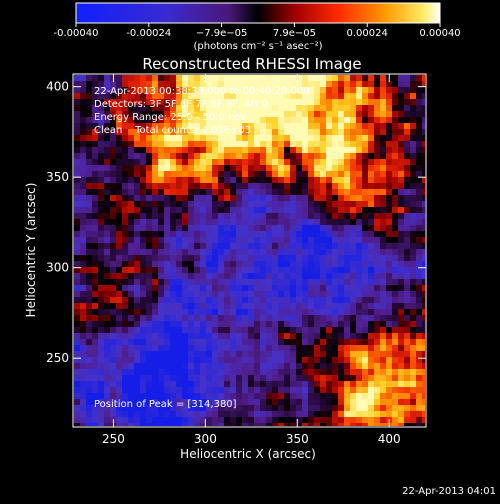 Image resolution: width=500 pixels, height=504 pixels. Describe the element at coordinates (258, 13) in the screenshot. I see `colorbar` at that location.